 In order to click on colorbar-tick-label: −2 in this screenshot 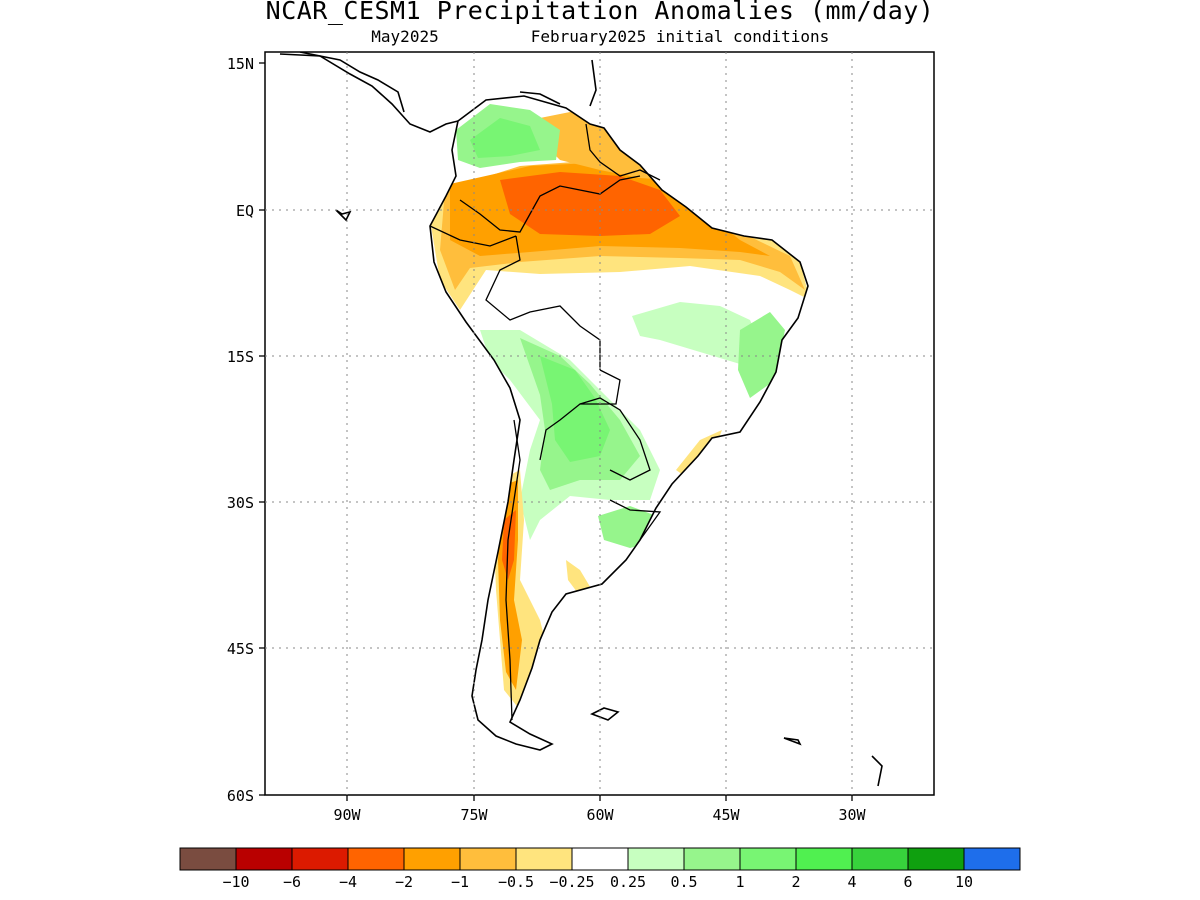, I will do `click(404, 882)`.